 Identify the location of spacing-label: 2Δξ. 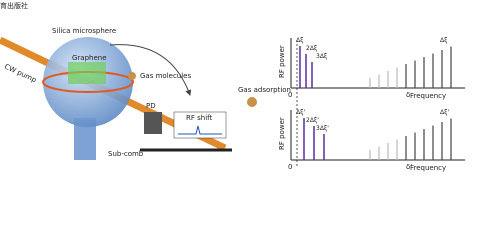
(311, 48).